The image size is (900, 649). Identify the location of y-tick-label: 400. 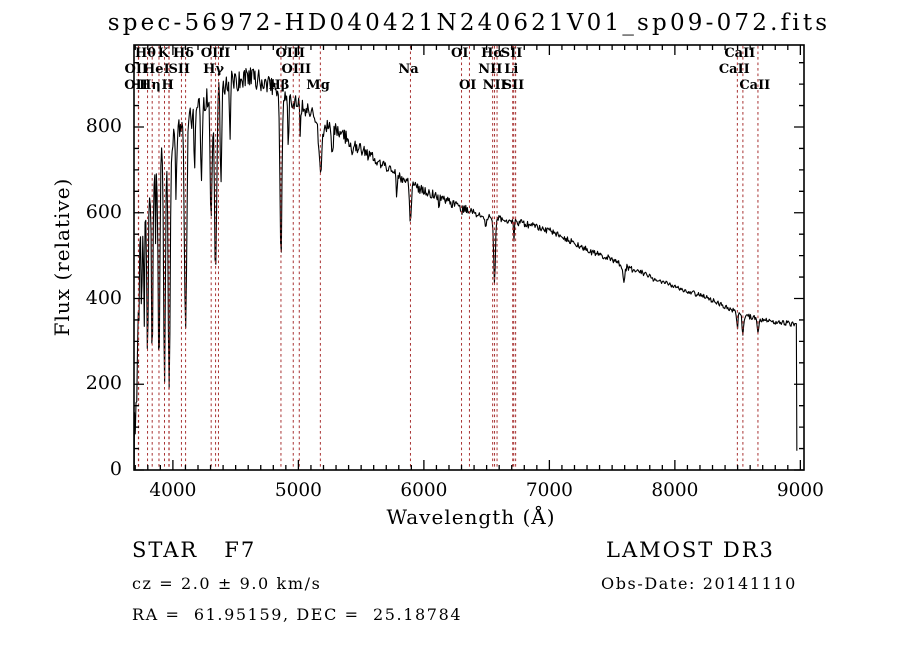
(103, 297).